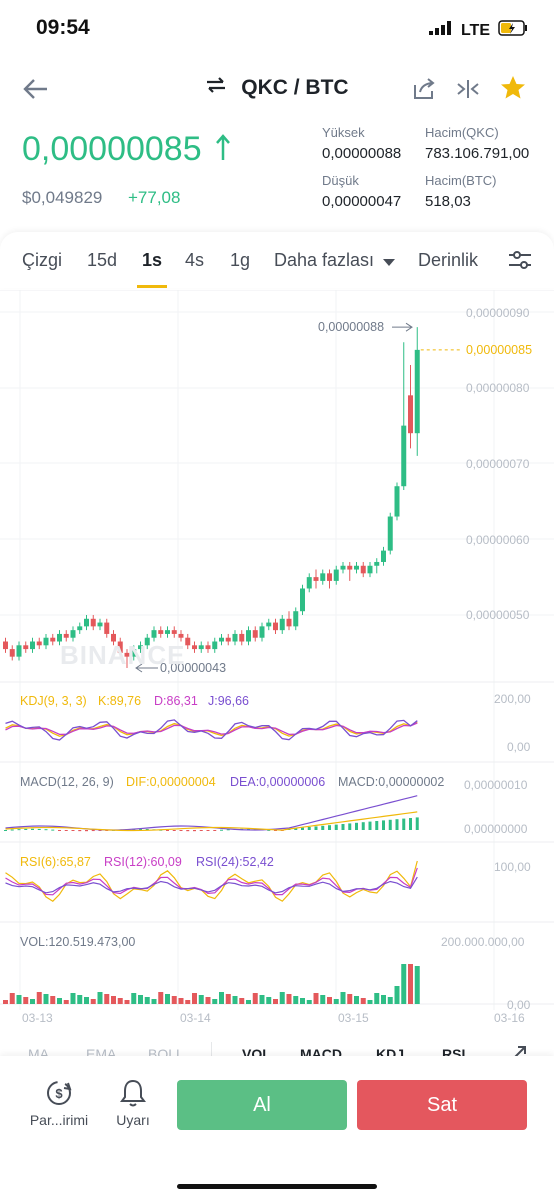  Describe the element at coordinates (362, 153) in the screenshot. I see `high-value: 0,00000088` at that location.